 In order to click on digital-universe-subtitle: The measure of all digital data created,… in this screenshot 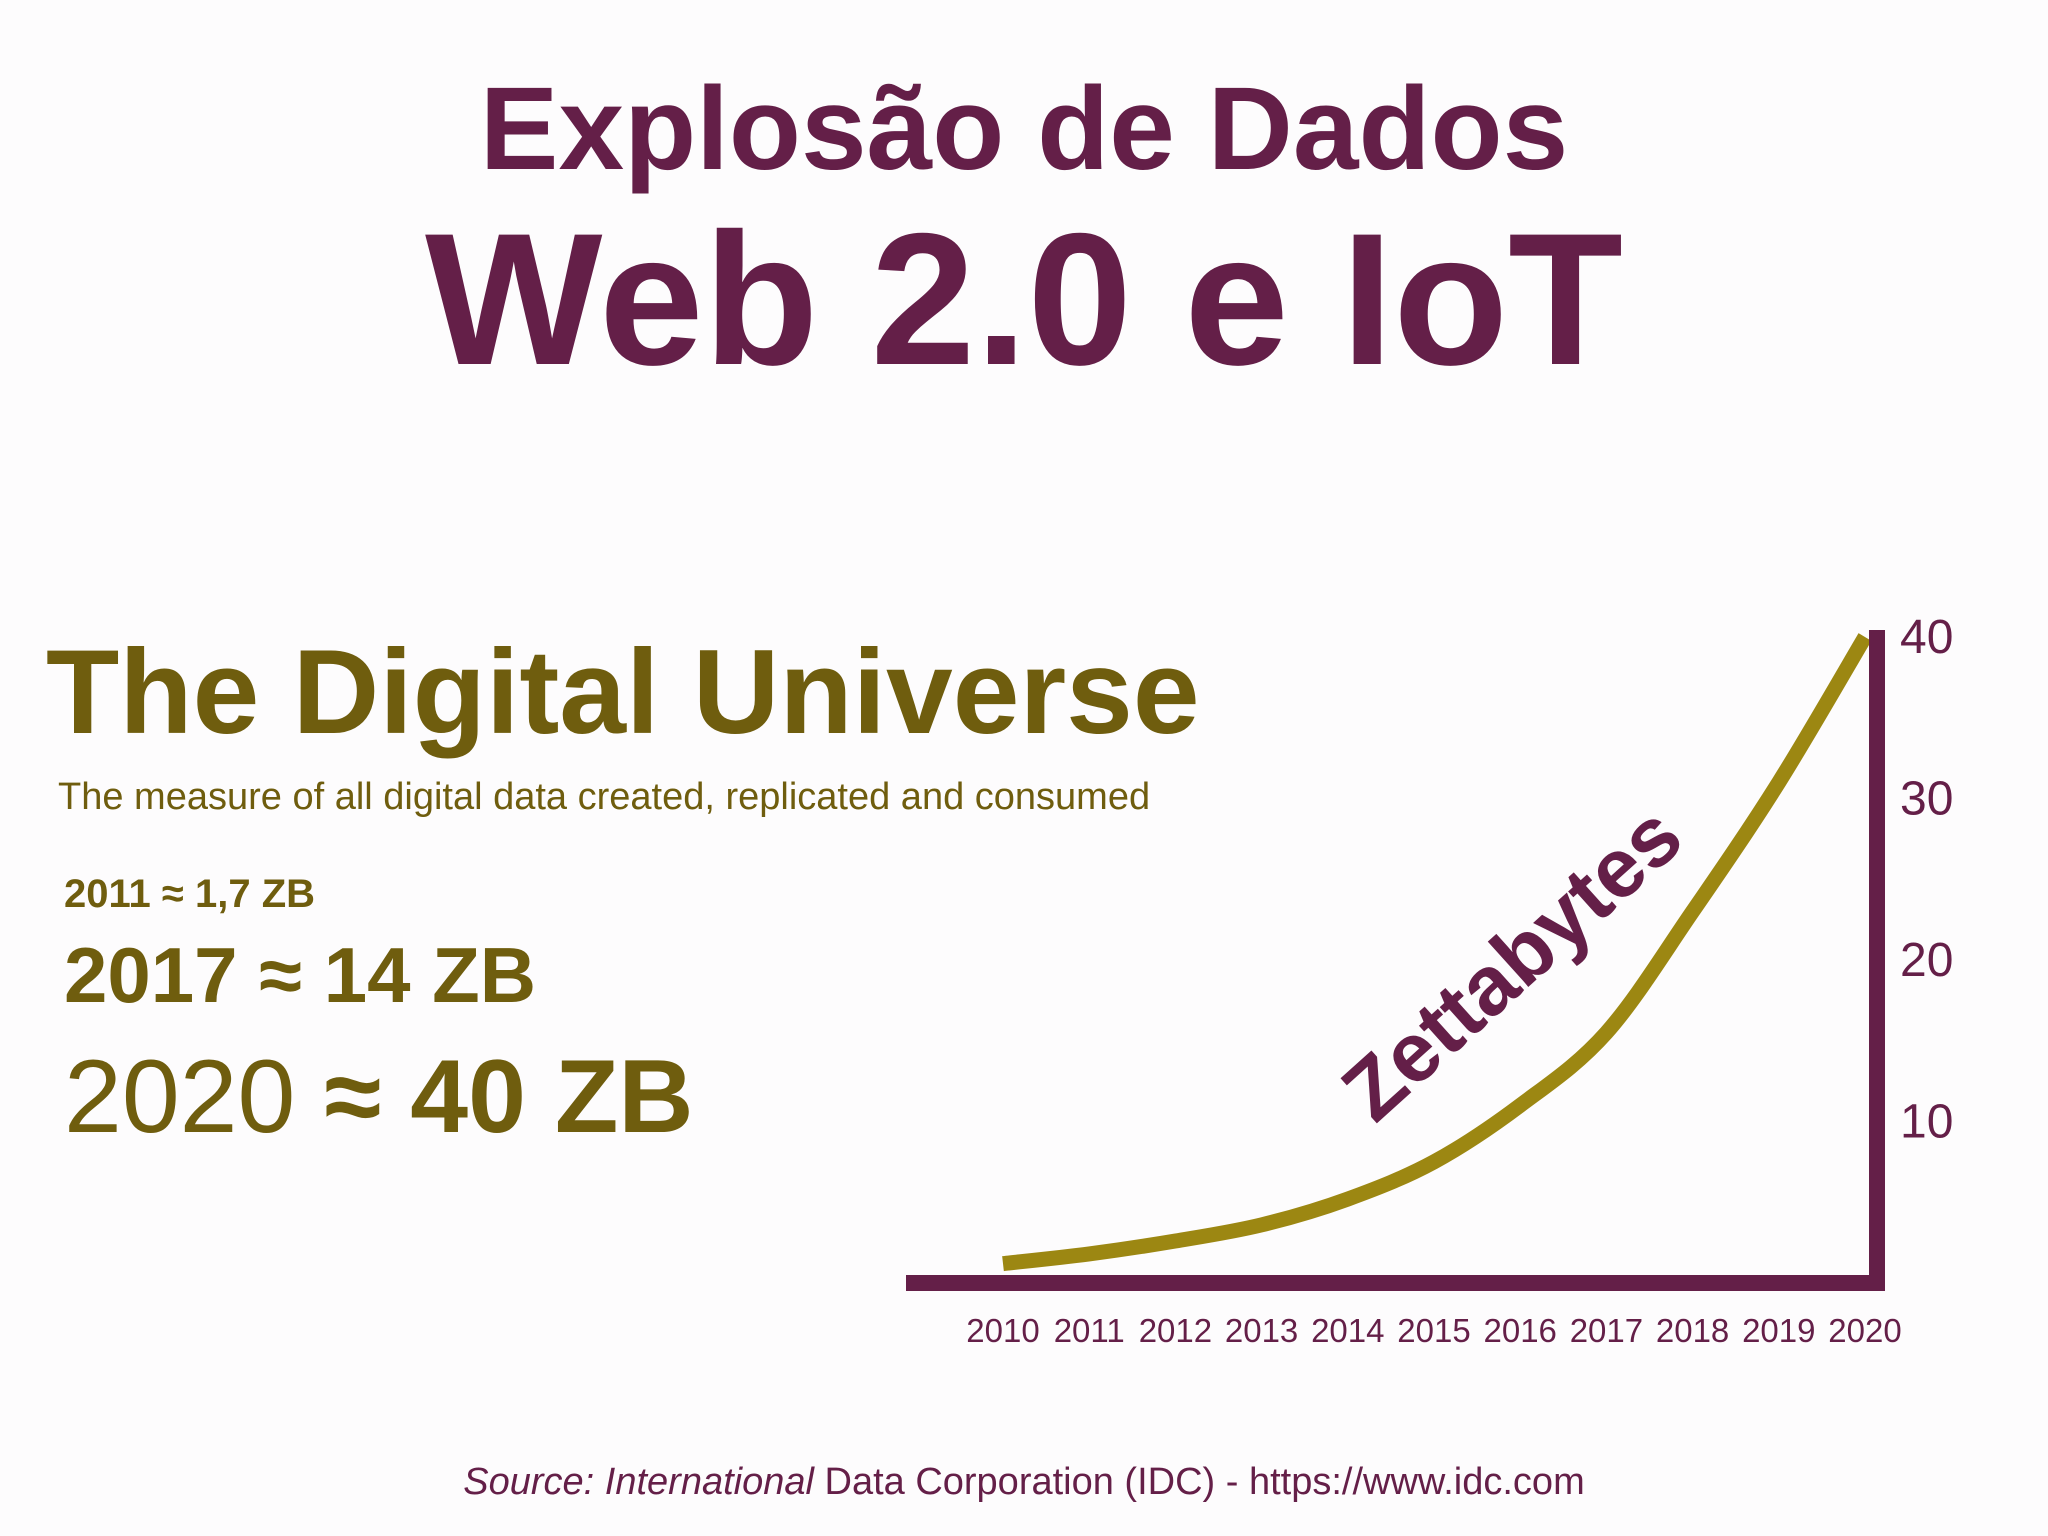, I will do `click(604, 797)`.